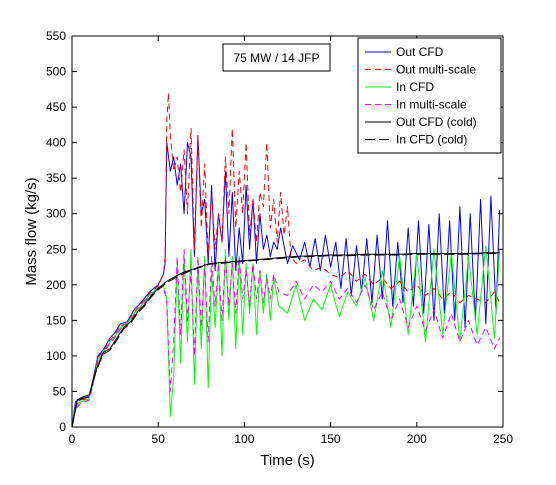  What do you see at coordinates (287, 460) in the screenshot?
I see `x-axis-title: Time (s)` at bounding box center [287, 460].